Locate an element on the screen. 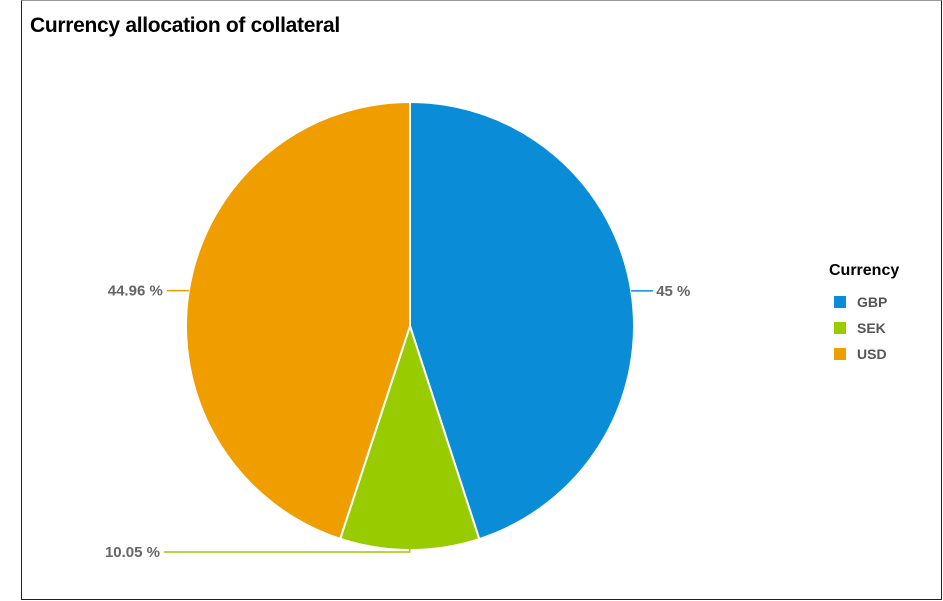  legend: Currency GBP SEK USD is located at coordinates (864, 316).